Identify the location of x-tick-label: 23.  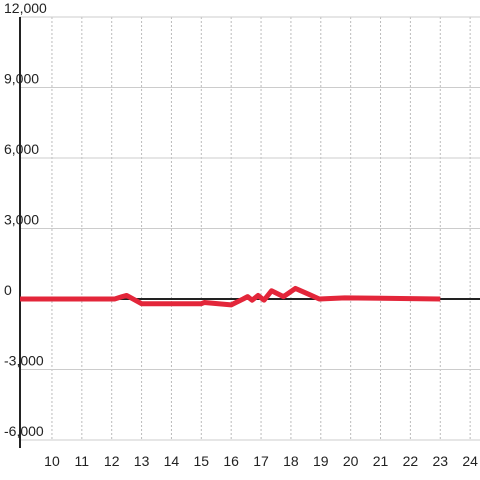
(440, 461).